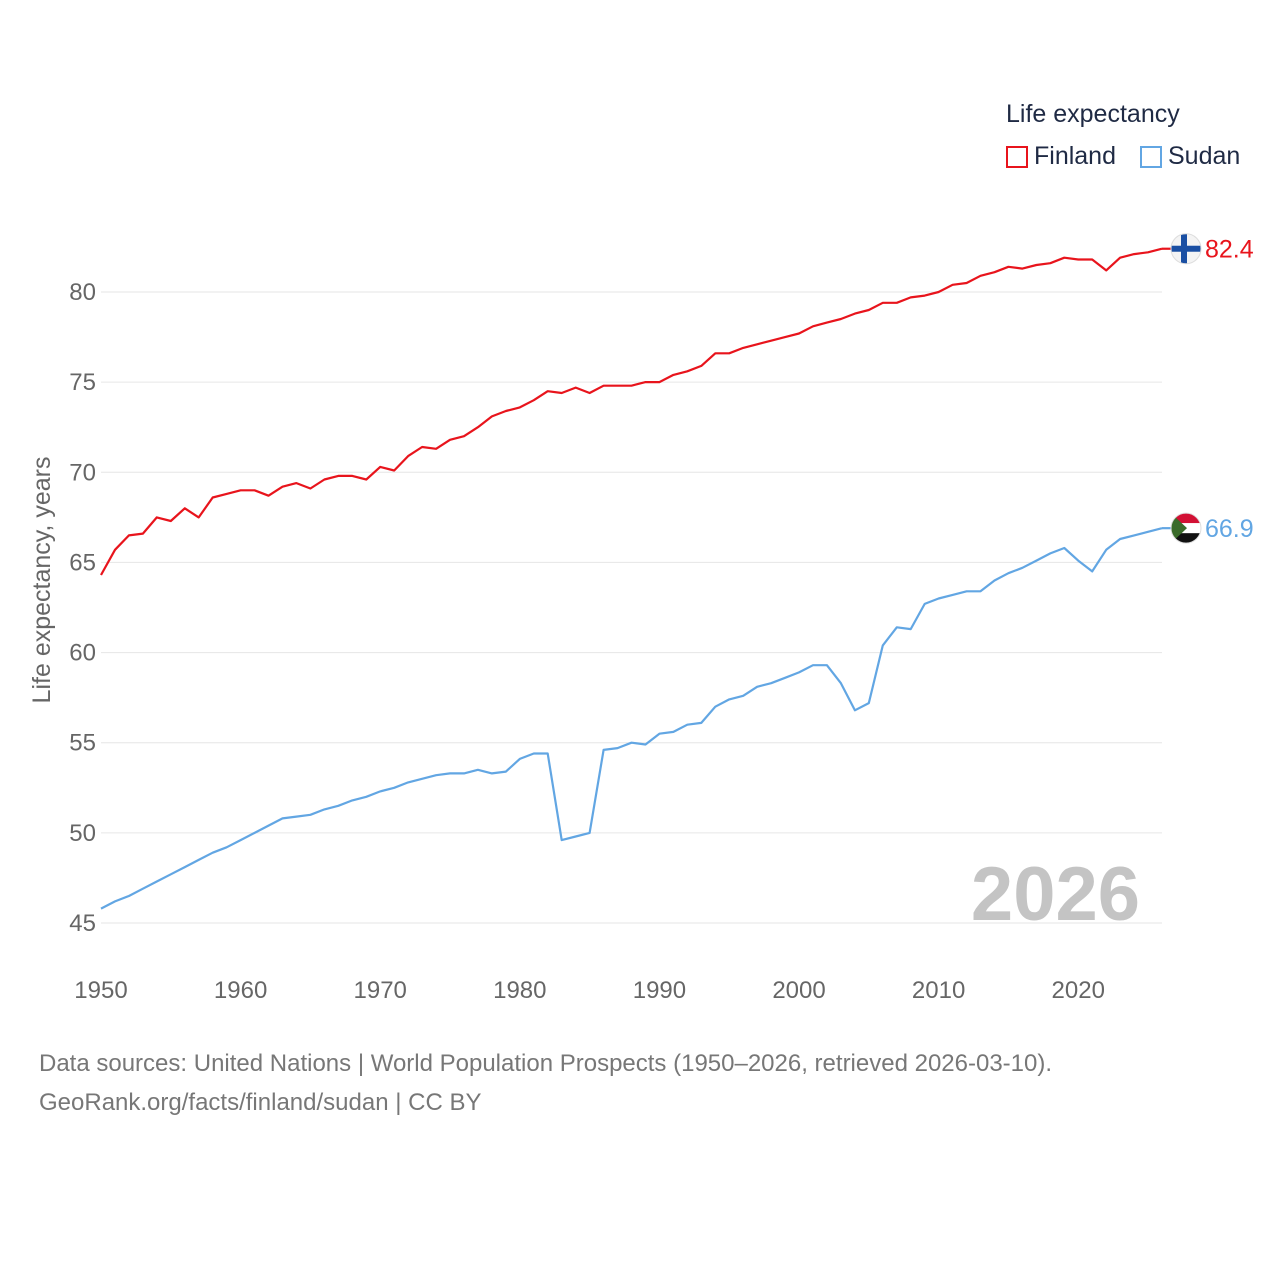  I want to click on x-tick-label: 2020, so click(1078, 990).